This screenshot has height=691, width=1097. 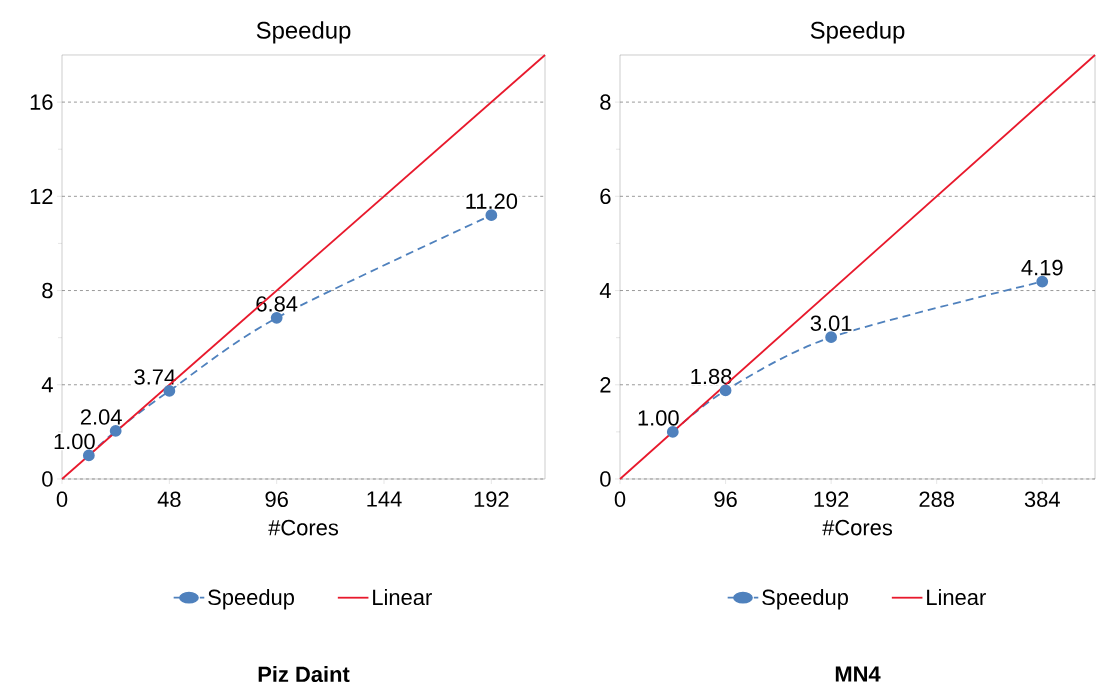 What do you see at coordinates (711, 376) in the screenshot?
I see `data-label: 1.88` at bounding box center [711, 376].